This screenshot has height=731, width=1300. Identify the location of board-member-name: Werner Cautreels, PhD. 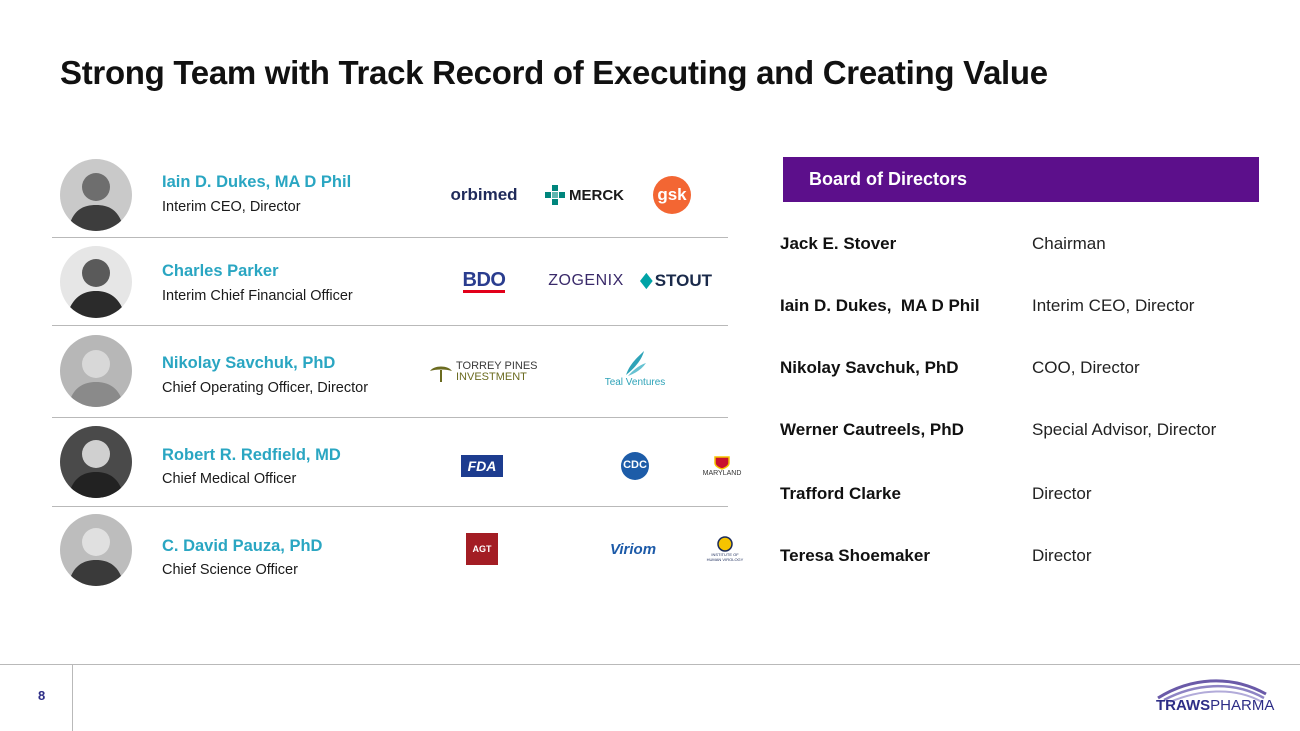
(872, 429).